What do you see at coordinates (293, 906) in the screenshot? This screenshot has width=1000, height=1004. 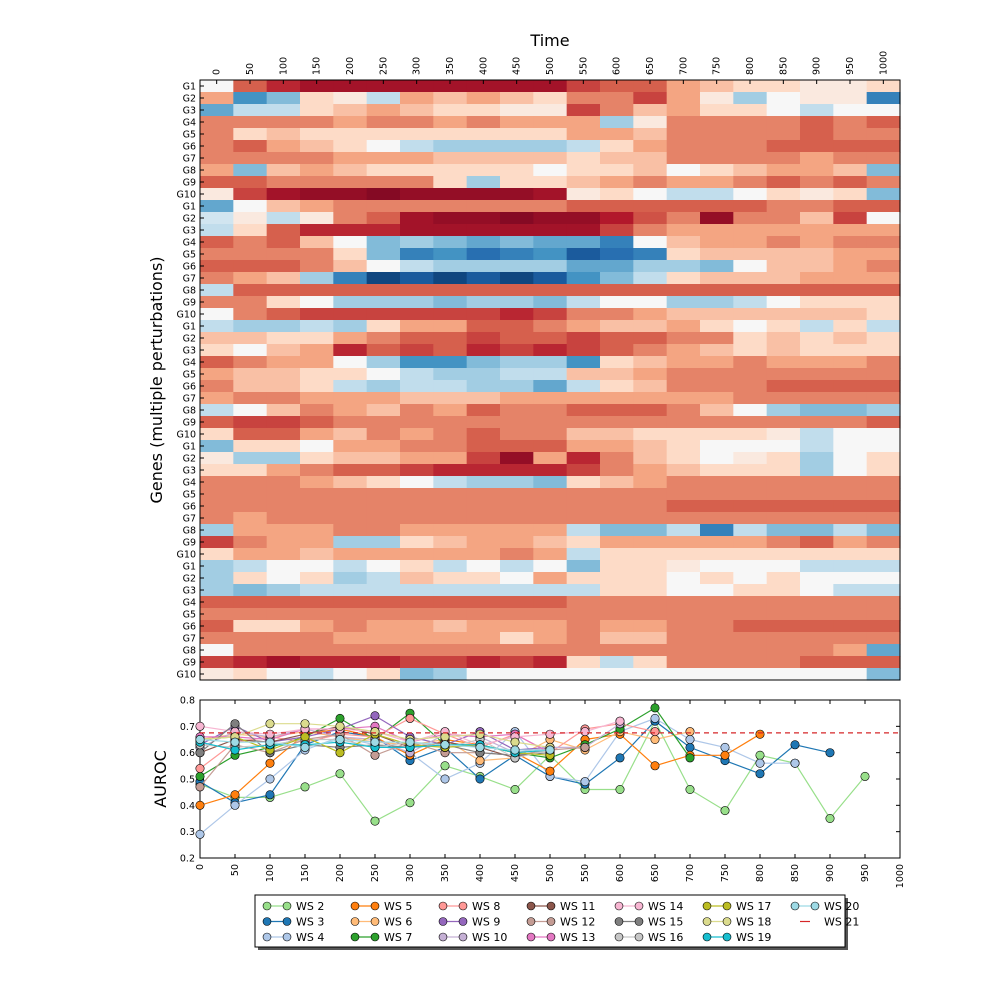 I see `legend-item: WS 2` at bounding box center [293, 906].